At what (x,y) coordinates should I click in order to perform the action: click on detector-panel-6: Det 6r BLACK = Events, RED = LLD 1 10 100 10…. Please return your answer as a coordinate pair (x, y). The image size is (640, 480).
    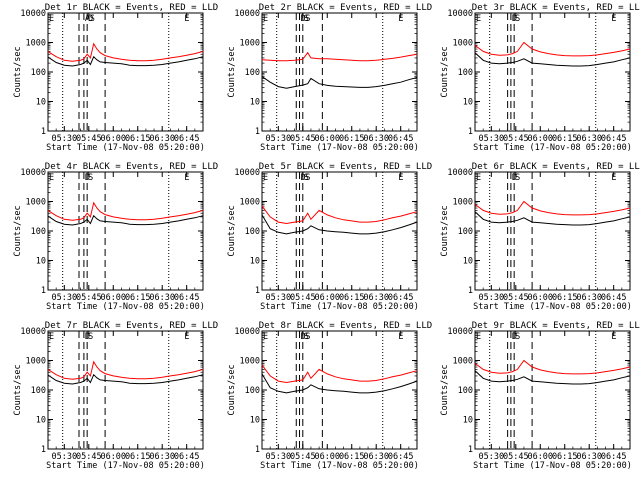
    Looking at the image, I should click on (540, 237).